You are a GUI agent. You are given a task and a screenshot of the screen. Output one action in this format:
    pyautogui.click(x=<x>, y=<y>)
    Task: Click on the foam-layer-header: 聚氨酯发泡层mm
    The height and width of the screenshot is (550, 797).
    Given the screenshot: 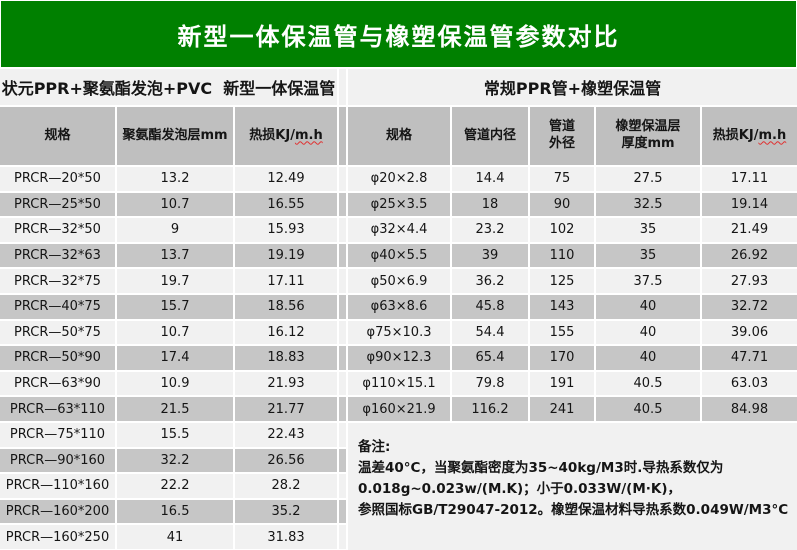 What is the action you would take?
    pyautogui.click(x=175, y=136)
    